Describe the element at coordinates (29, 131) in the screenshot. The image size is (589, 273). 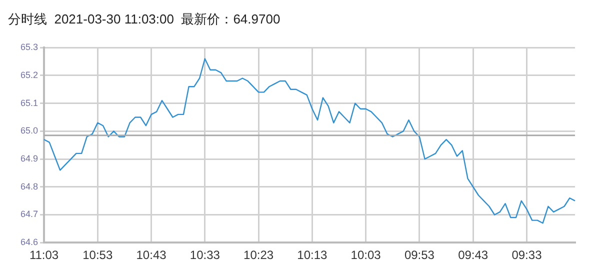
I see `y-tick-label: 65.0` at that location.